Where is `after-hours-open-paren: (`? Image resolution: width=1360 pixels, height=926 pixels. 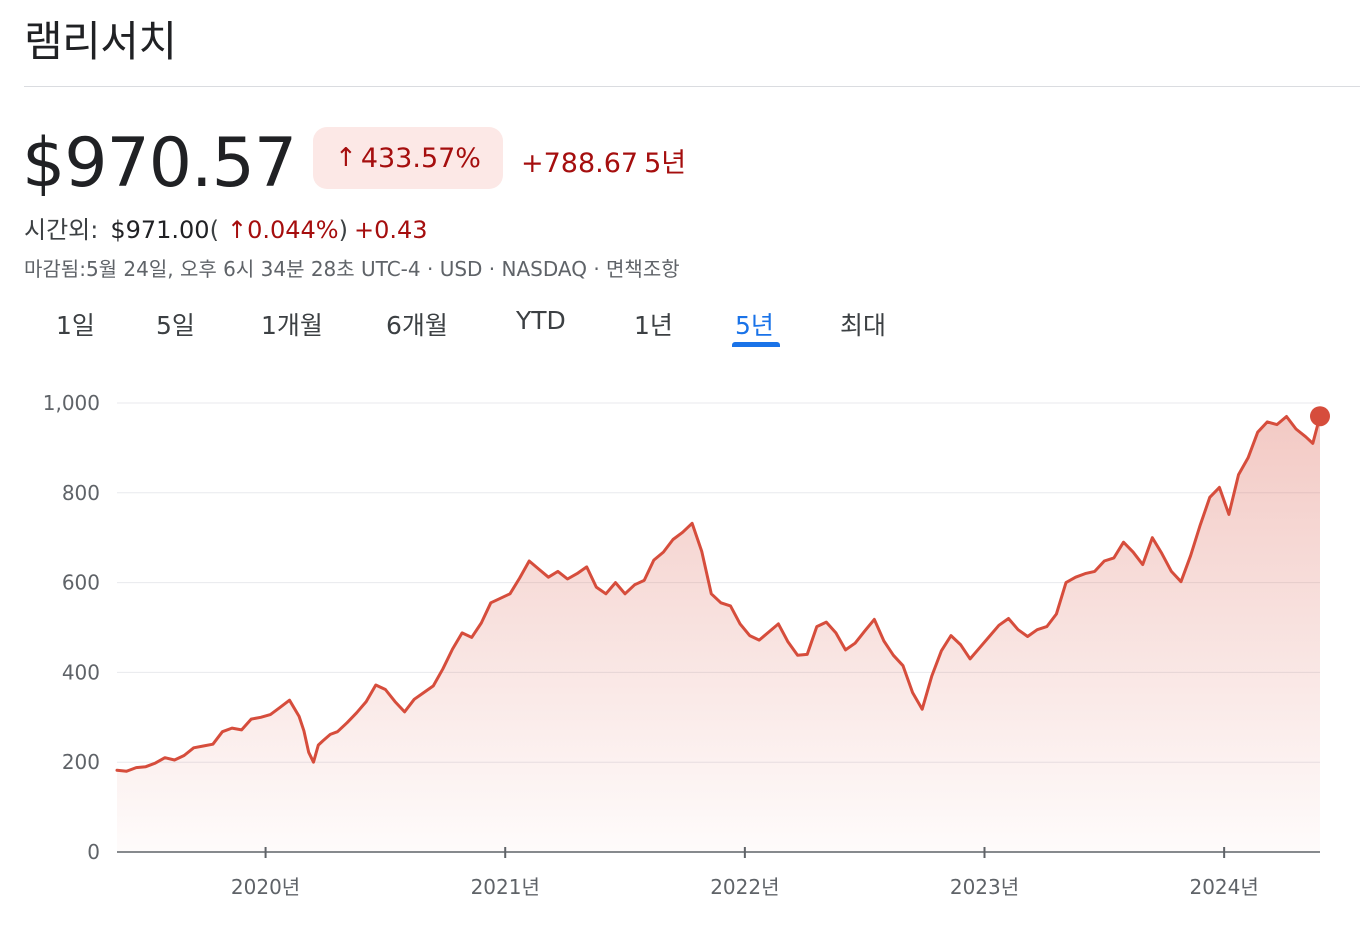 after-hours-open-paren: ( is located at coordinates (214, 230).